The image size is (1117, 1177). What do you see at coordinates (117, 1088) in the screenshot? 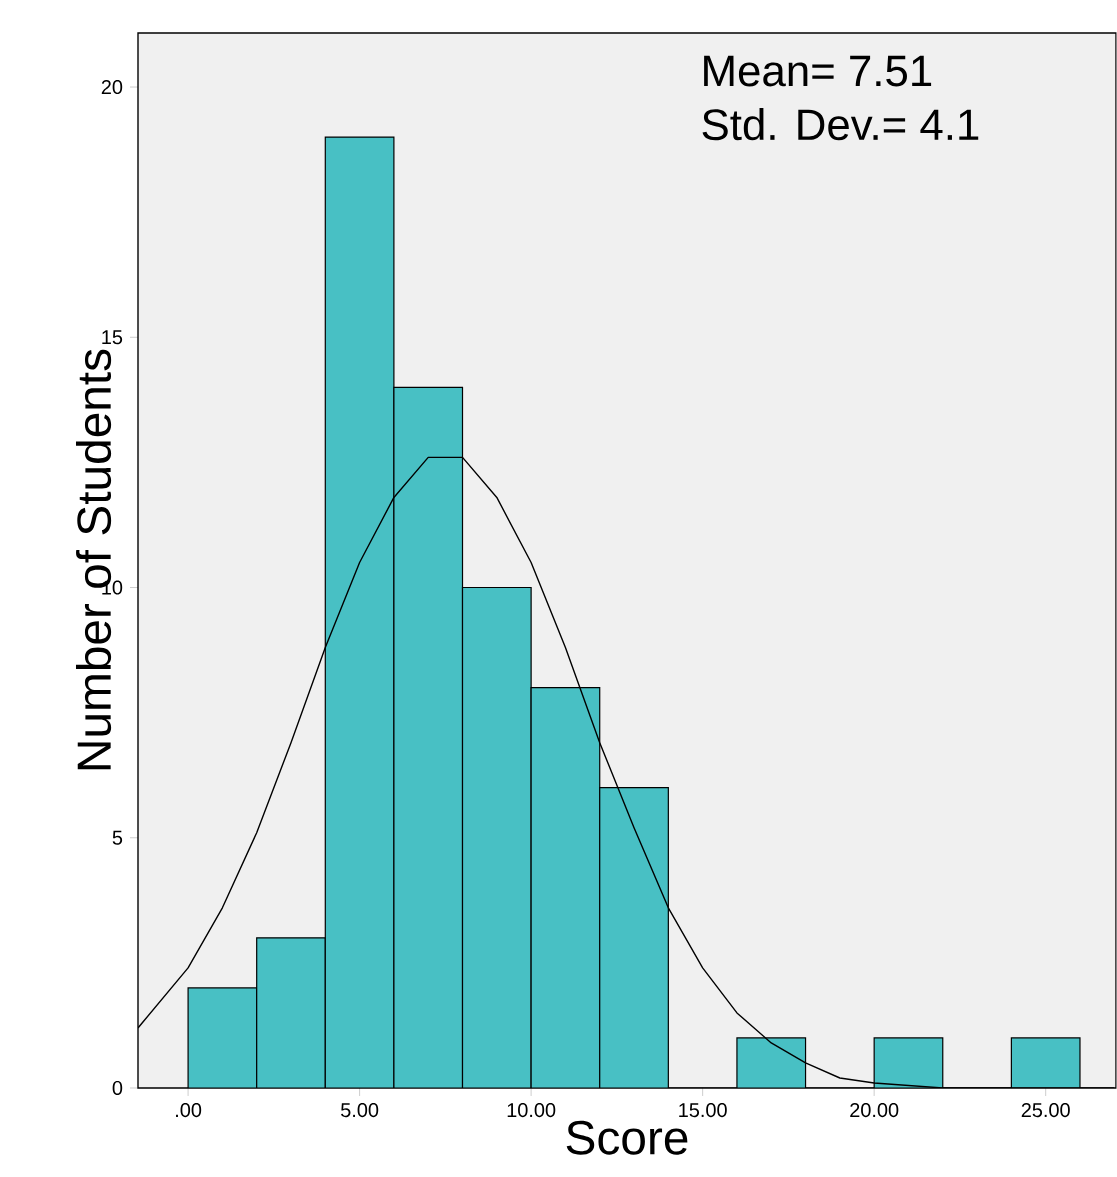
I see `y-tick-label: 0` at bounding box center [117, 1088].